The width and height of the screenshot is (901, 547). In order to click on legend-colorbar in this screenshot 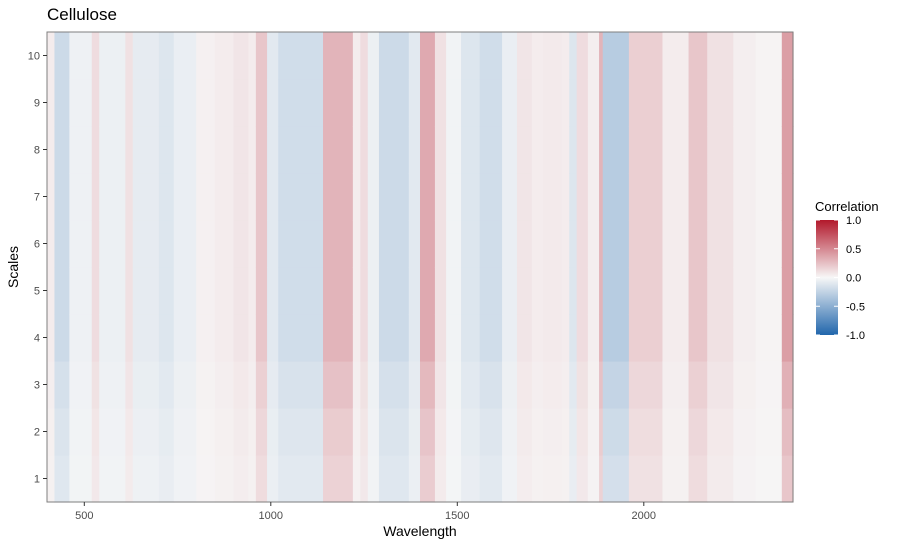, I will do `click(827, 277)`.